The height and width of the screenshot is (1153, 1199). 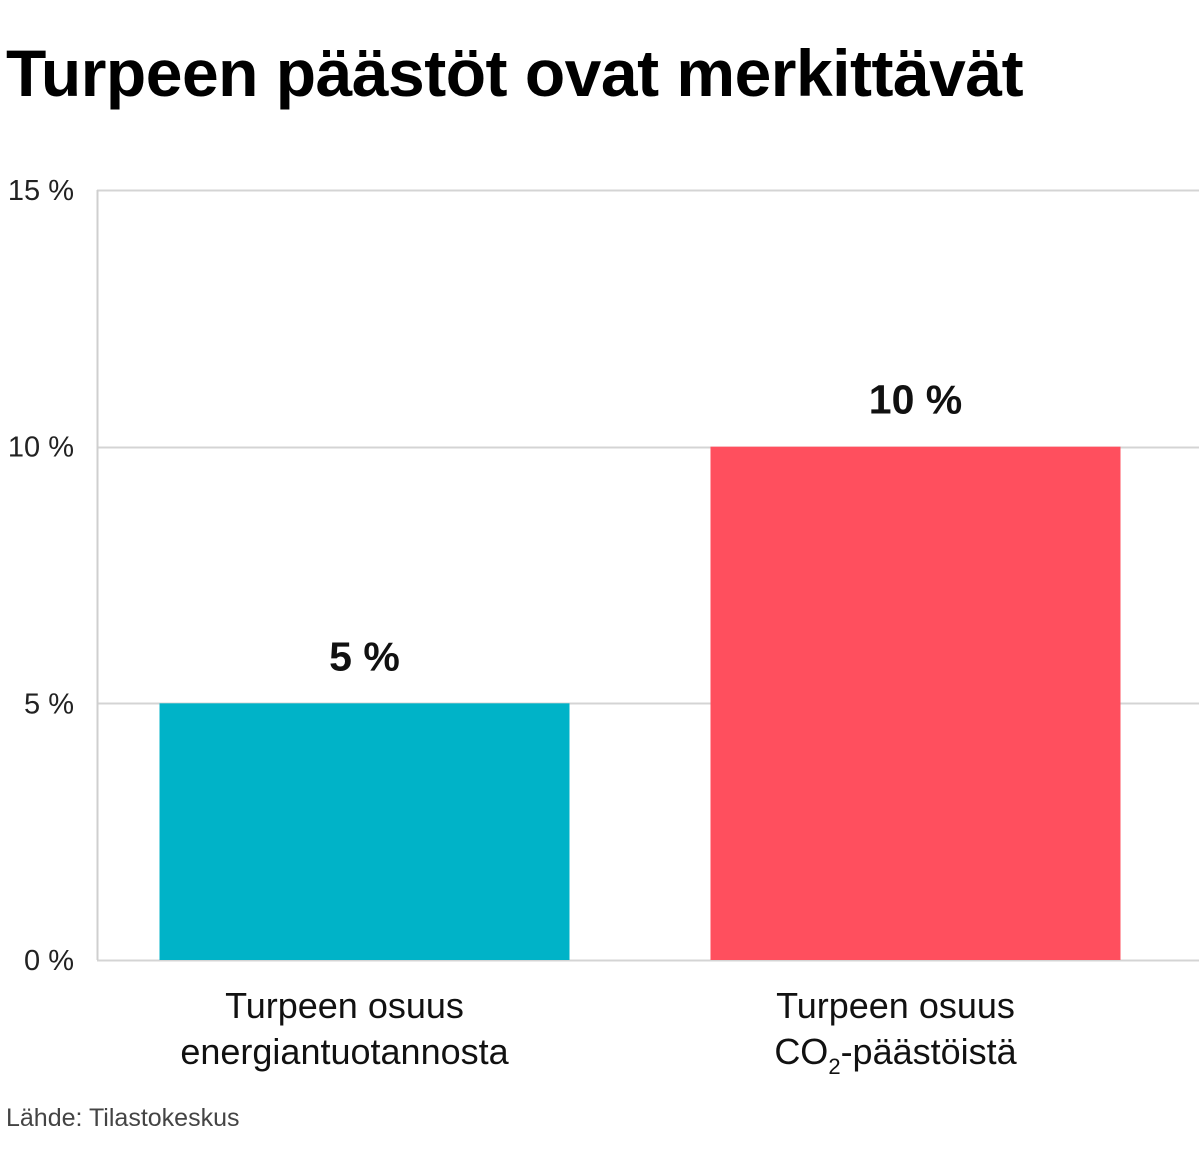 I want to click on y-axis: 0 % 5 % 10 % 15 %, so click(x=53, y=576).